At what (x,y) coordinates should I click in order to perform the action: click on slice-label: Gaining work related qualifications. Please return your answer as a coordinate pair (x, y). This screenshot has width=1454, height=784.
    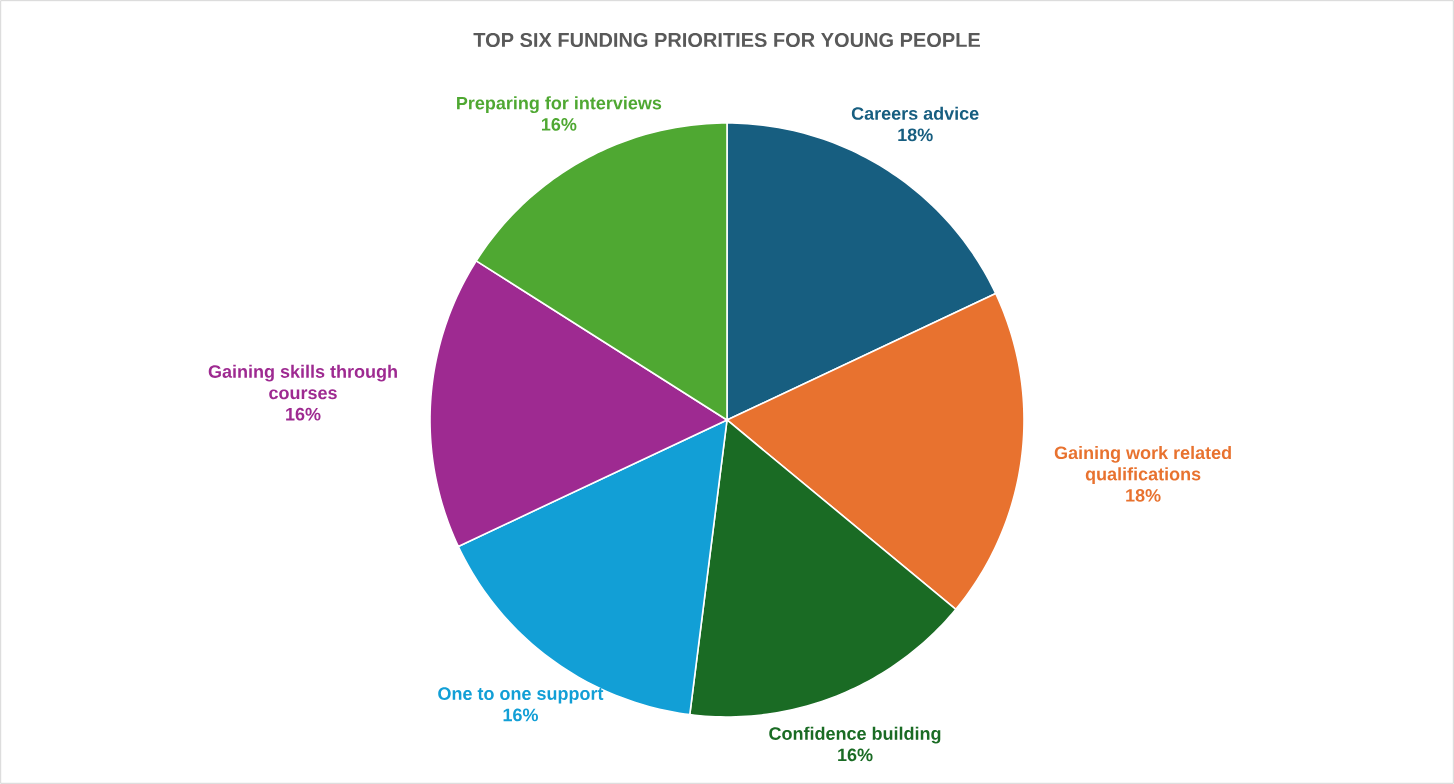
    Looking at the image, I should click on (1142, 465).